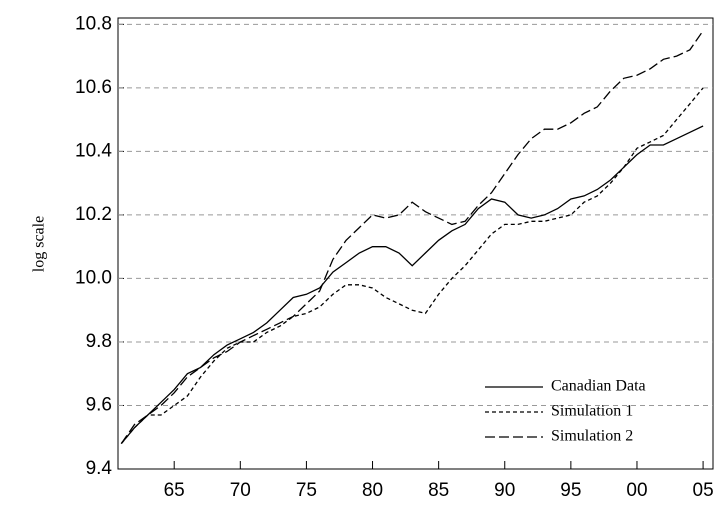 Image resolution: width=714 pixels, height=506 pixels. Describe the element at coordinates (93, 277) in the screenshot. I see `y-tick-label: 10.0` at that location.